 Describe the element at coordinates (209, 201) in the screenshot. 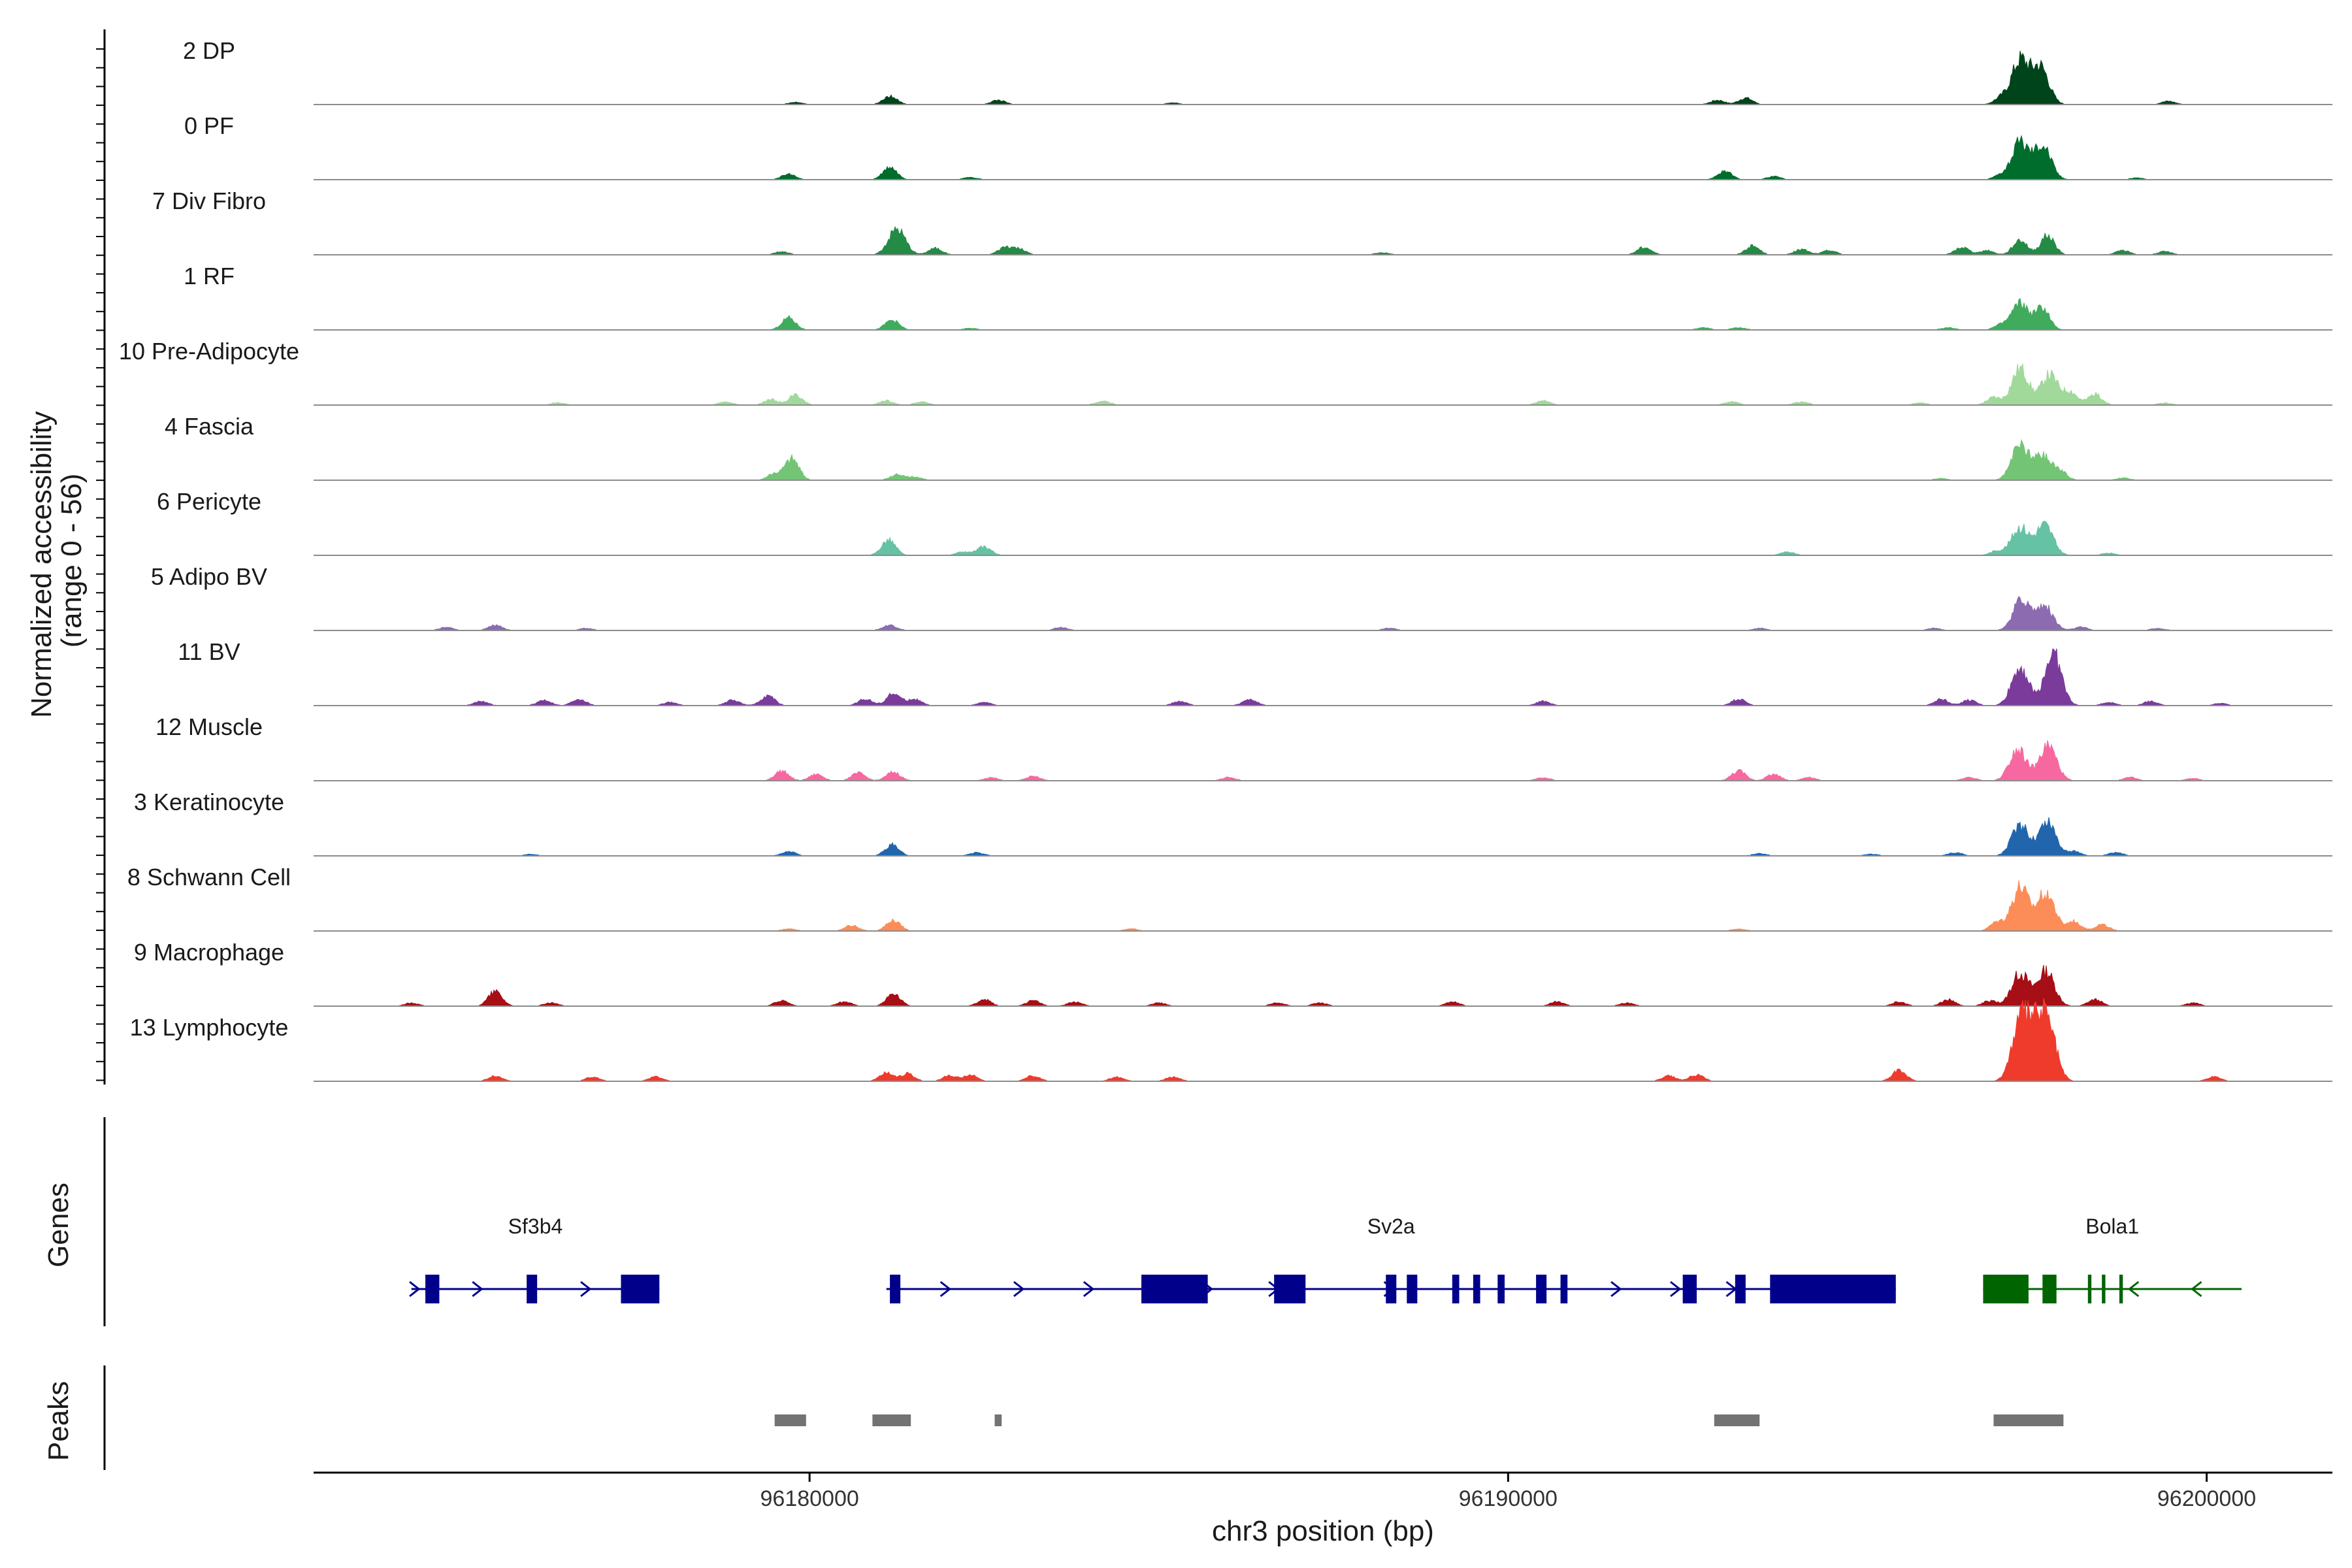

I see `track-label: 7 Div Fibro` at that location.